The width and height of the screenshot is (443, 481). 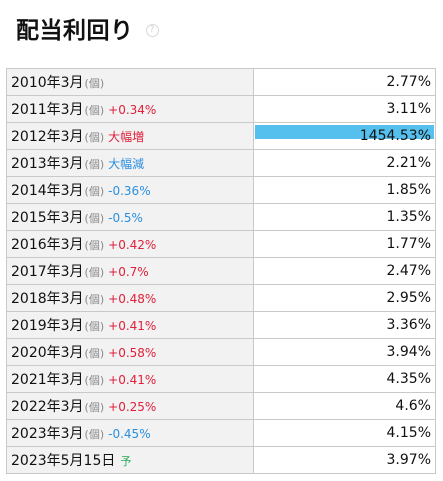 I want to click on yield-value: 3.36%, so click(x=408, y=325).